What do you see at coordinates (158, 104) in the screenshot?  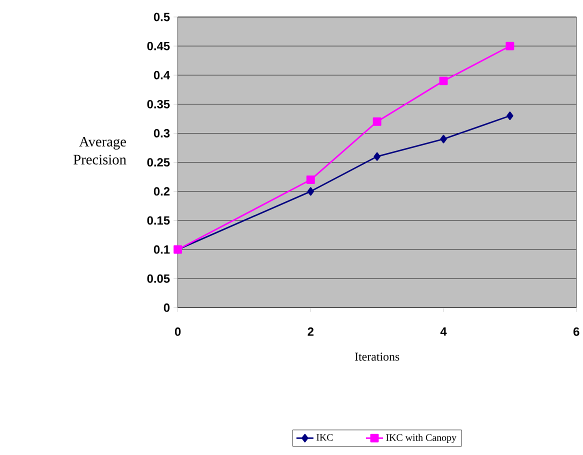 I see `y-tick-label: 0.35` at bounding box center [158, 104].